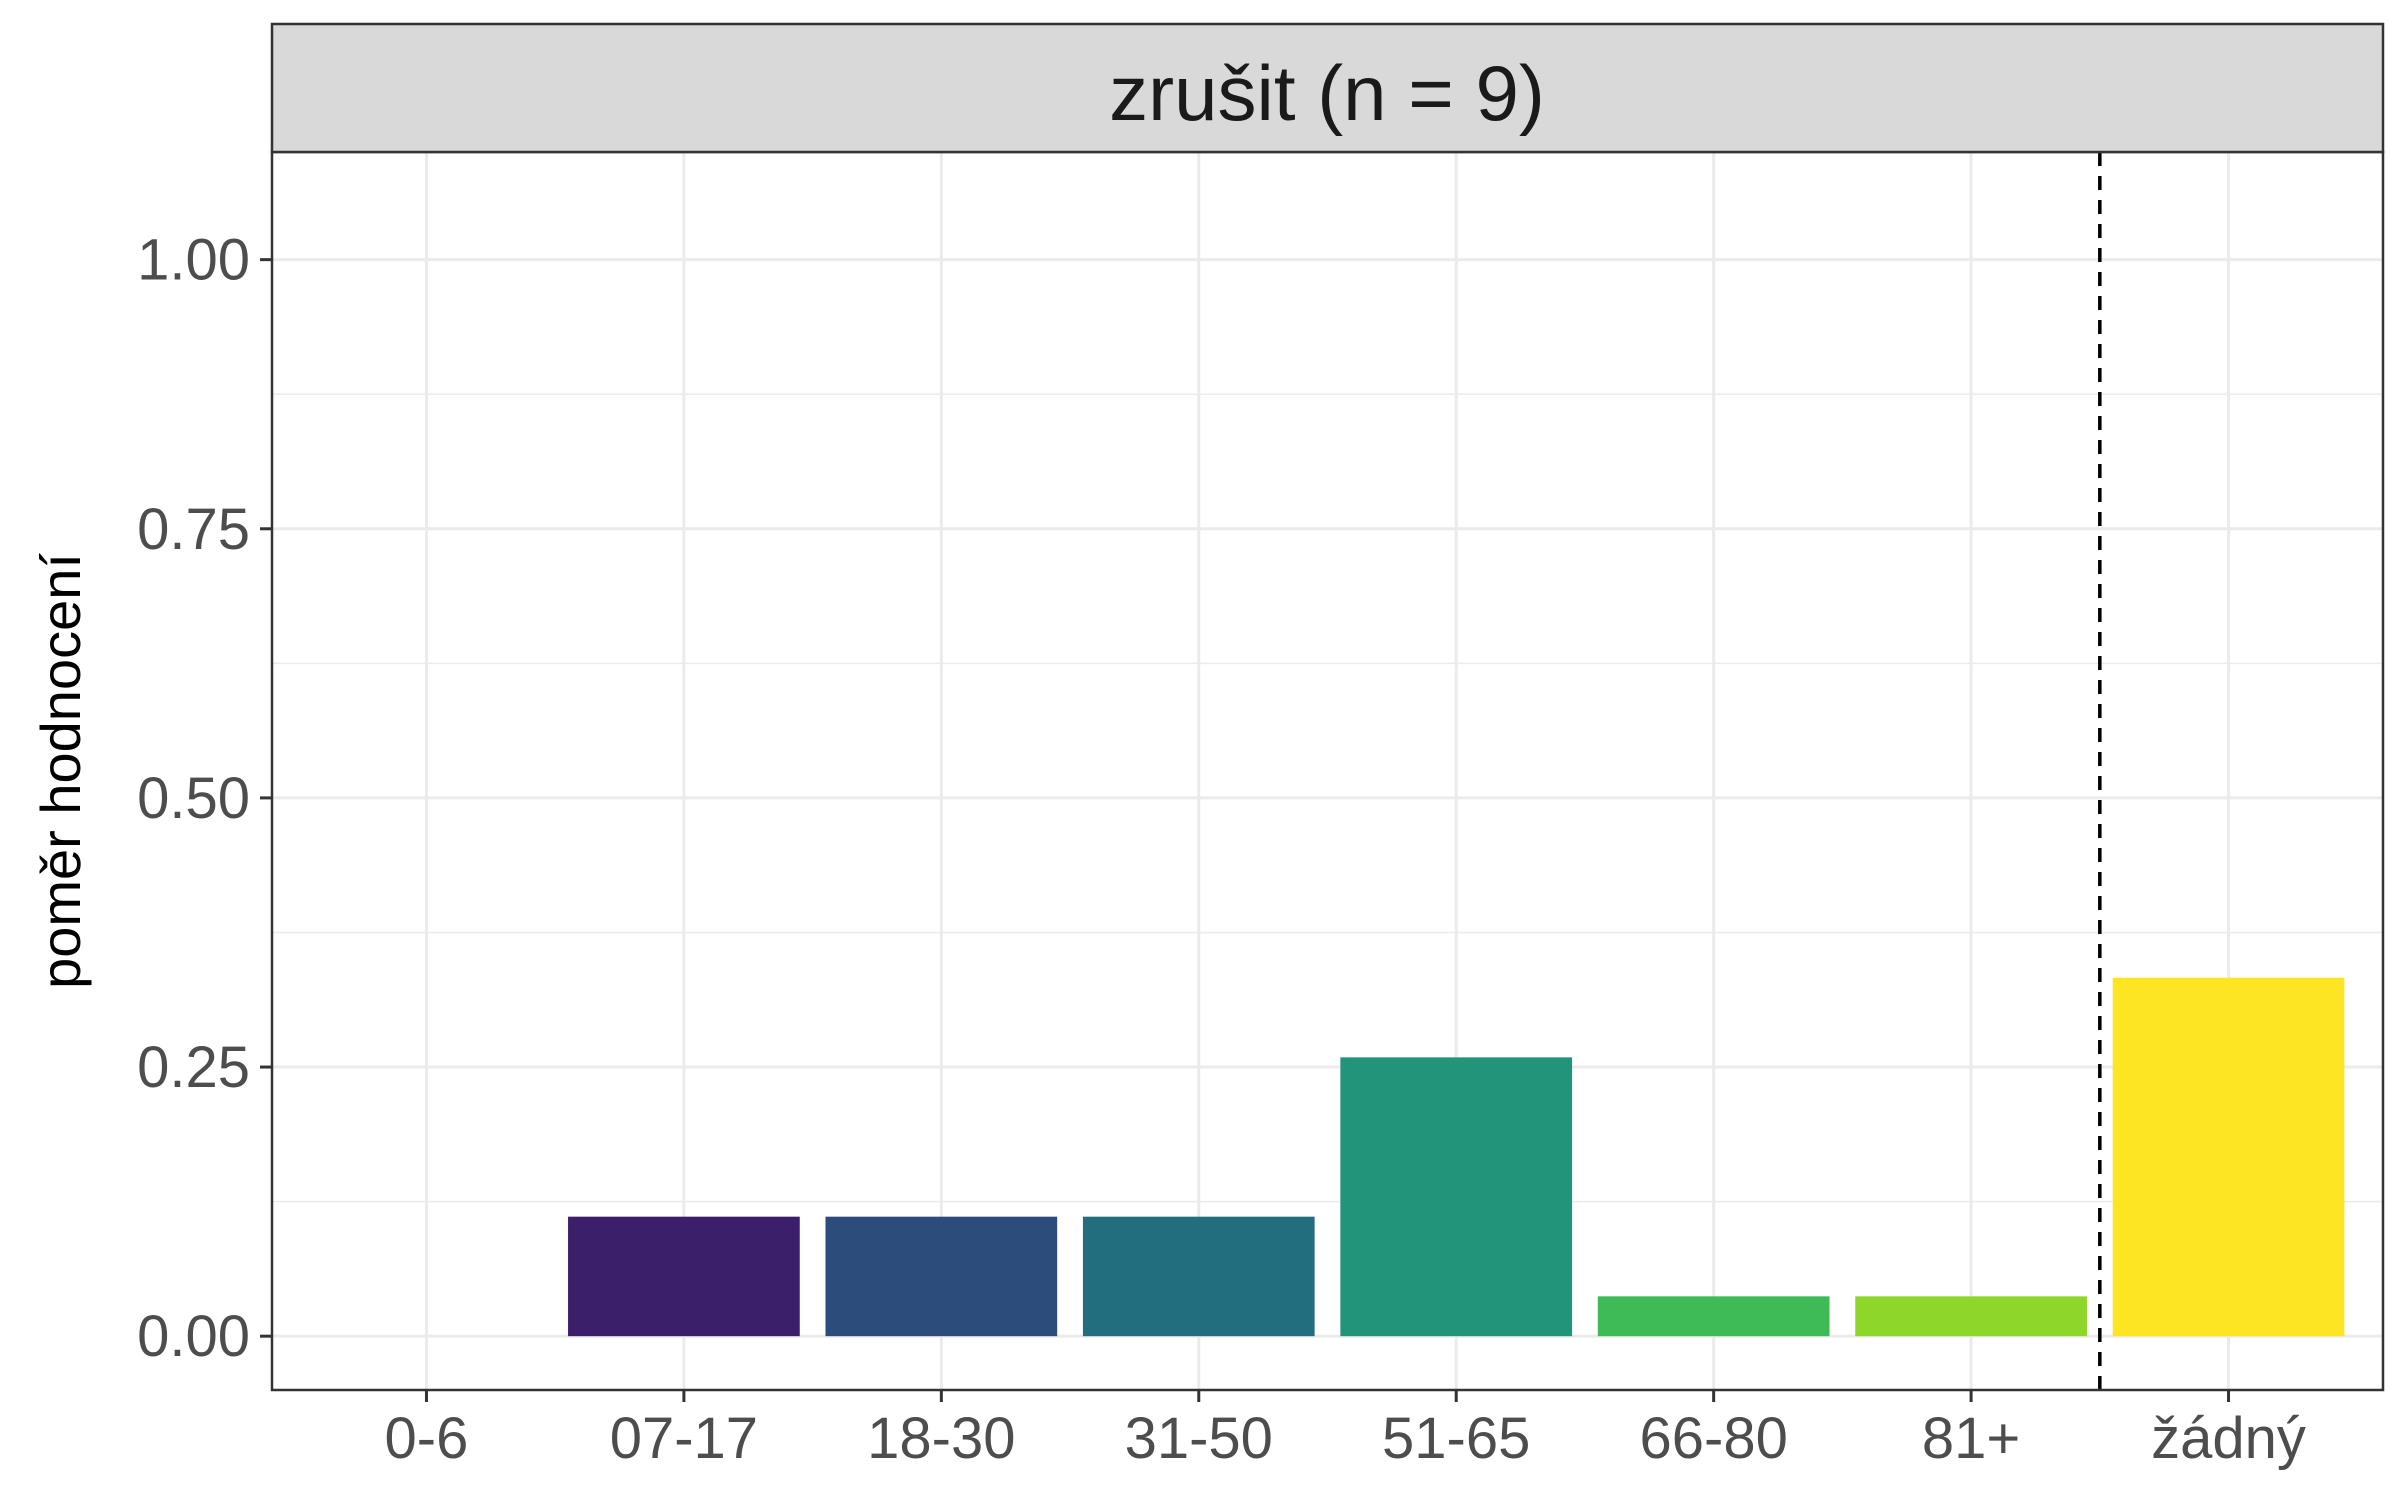 The width and height of the screenshot is (2400, 1500). Describe the element at coordinates (941, 1438) in the screenshot. I see `x-tick-label: 18-30` at that location.